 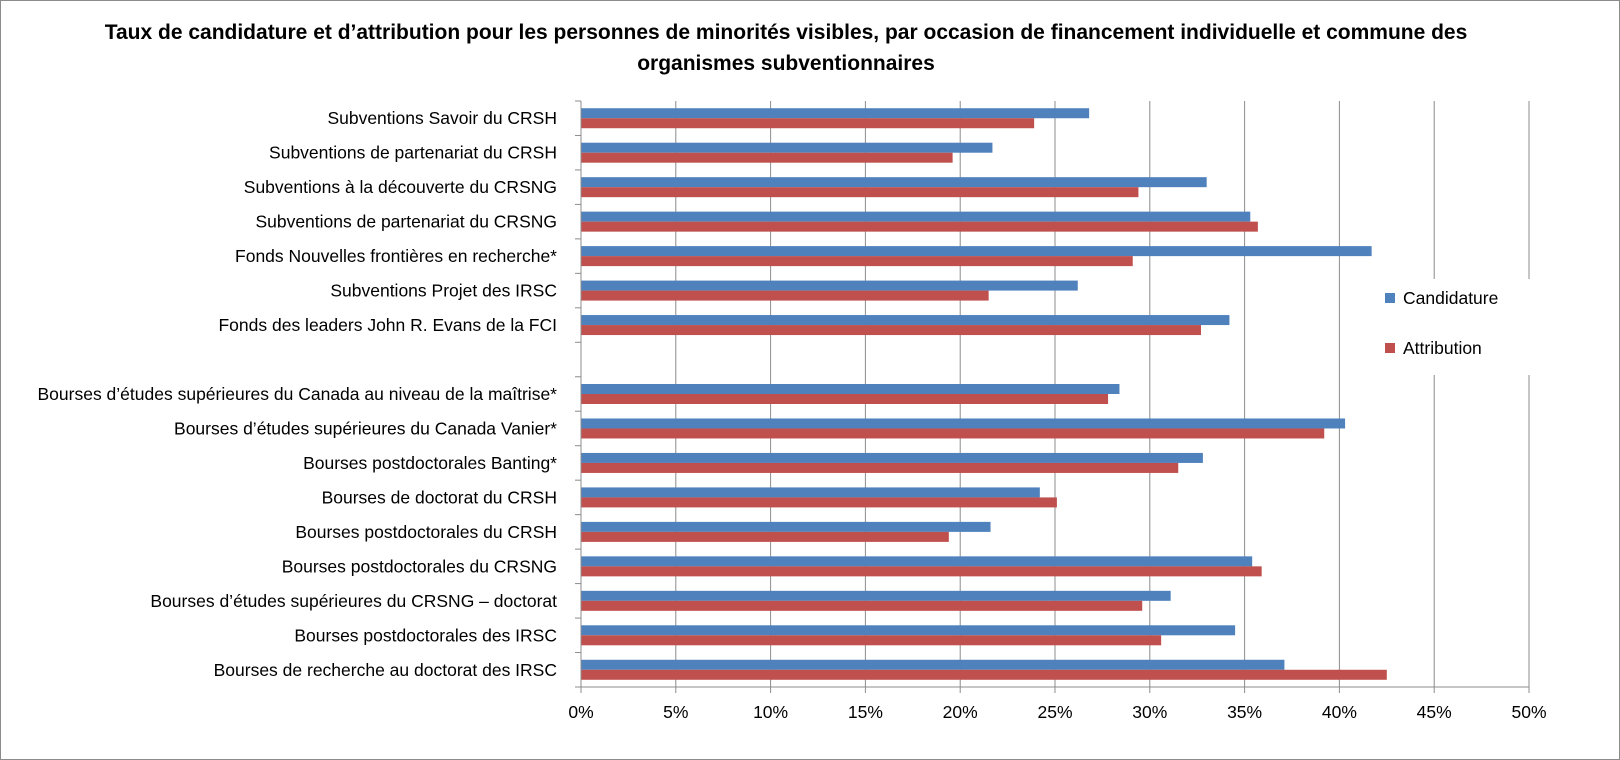 What do you see at coordinates (580, 712) in the screenshot?
I see `x-tick-label: 0%` at bounding box center [580, 712].